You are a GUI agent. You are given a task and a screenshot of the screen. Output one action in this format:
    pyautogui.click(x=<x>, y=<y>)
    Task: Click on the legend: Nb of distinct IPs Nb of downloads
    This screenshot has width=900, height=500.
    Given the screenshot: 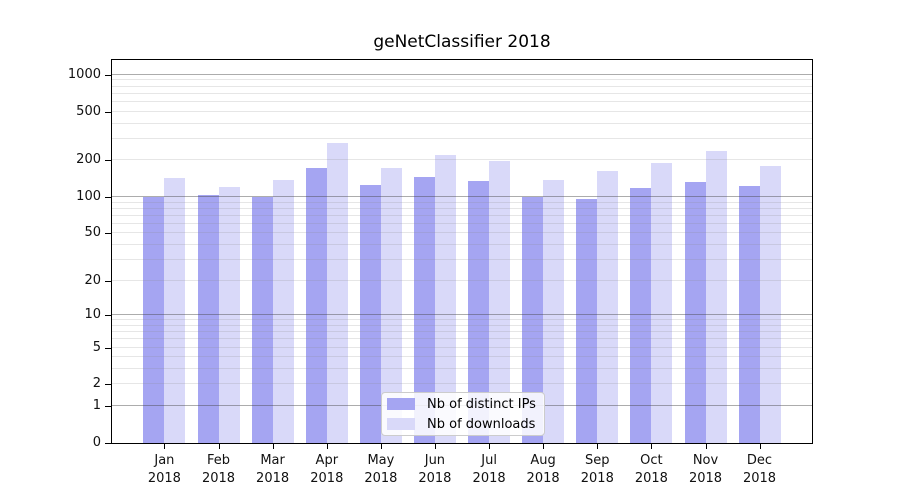 What is the action you would take?
    pyautogui.click(x=463, y=414)
    